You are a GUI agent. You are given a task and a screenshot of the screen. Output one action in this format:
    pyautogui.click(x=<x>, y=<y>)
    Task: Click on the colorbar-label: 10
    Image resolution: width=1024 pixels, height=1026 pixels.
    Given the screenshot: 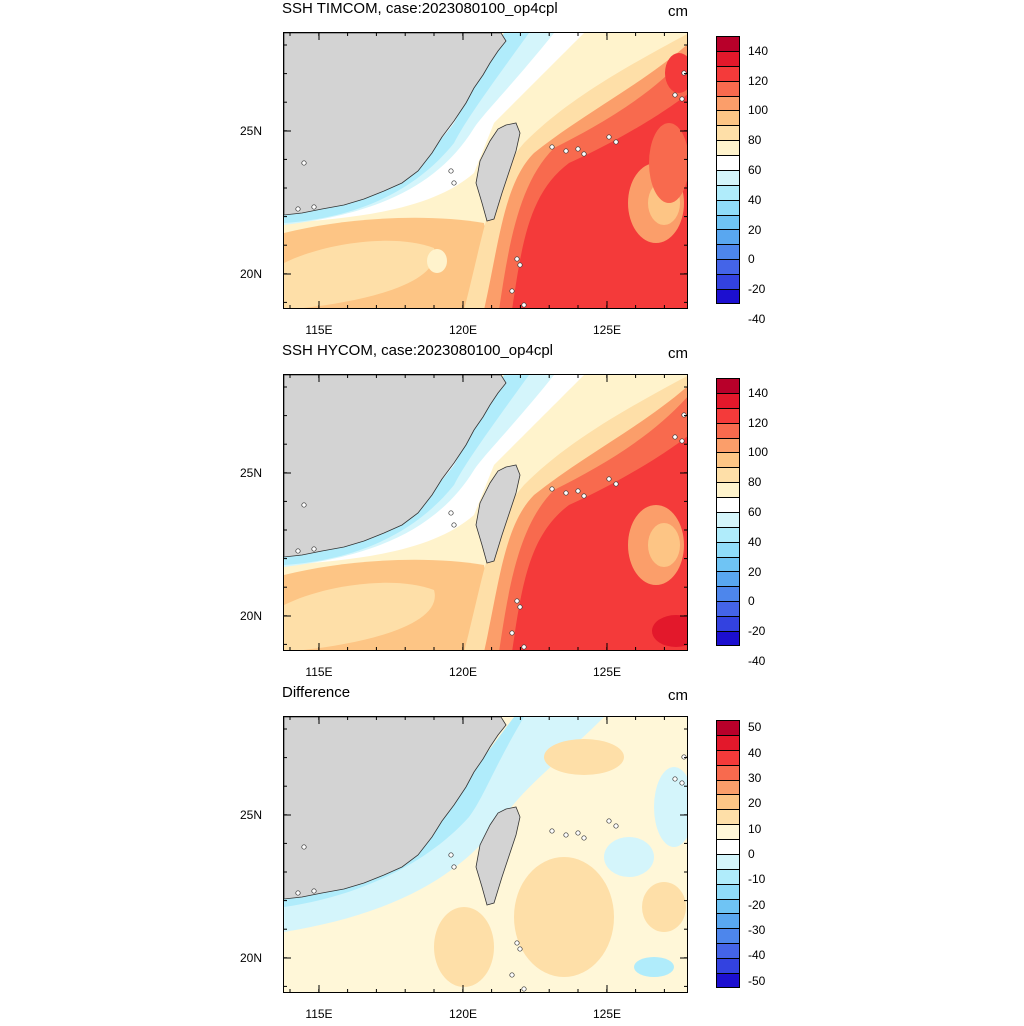 What is the action you would take?
    pyautogui.click(x=755, y=828)
    